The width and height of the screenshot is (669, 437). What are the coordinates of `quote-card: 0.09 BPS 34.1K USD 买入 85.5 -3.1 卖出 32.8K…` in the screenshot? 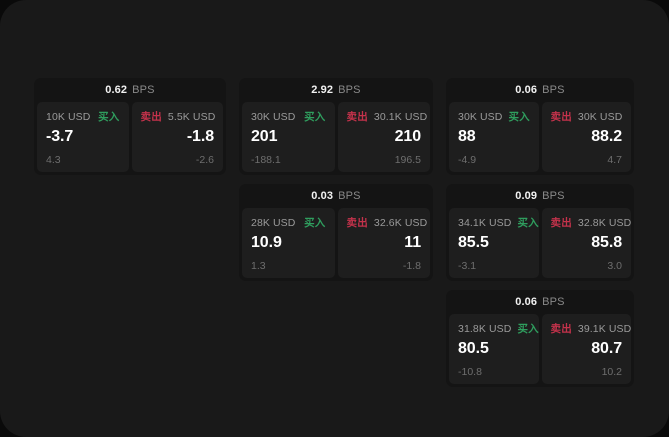 It's located at (540, 232).